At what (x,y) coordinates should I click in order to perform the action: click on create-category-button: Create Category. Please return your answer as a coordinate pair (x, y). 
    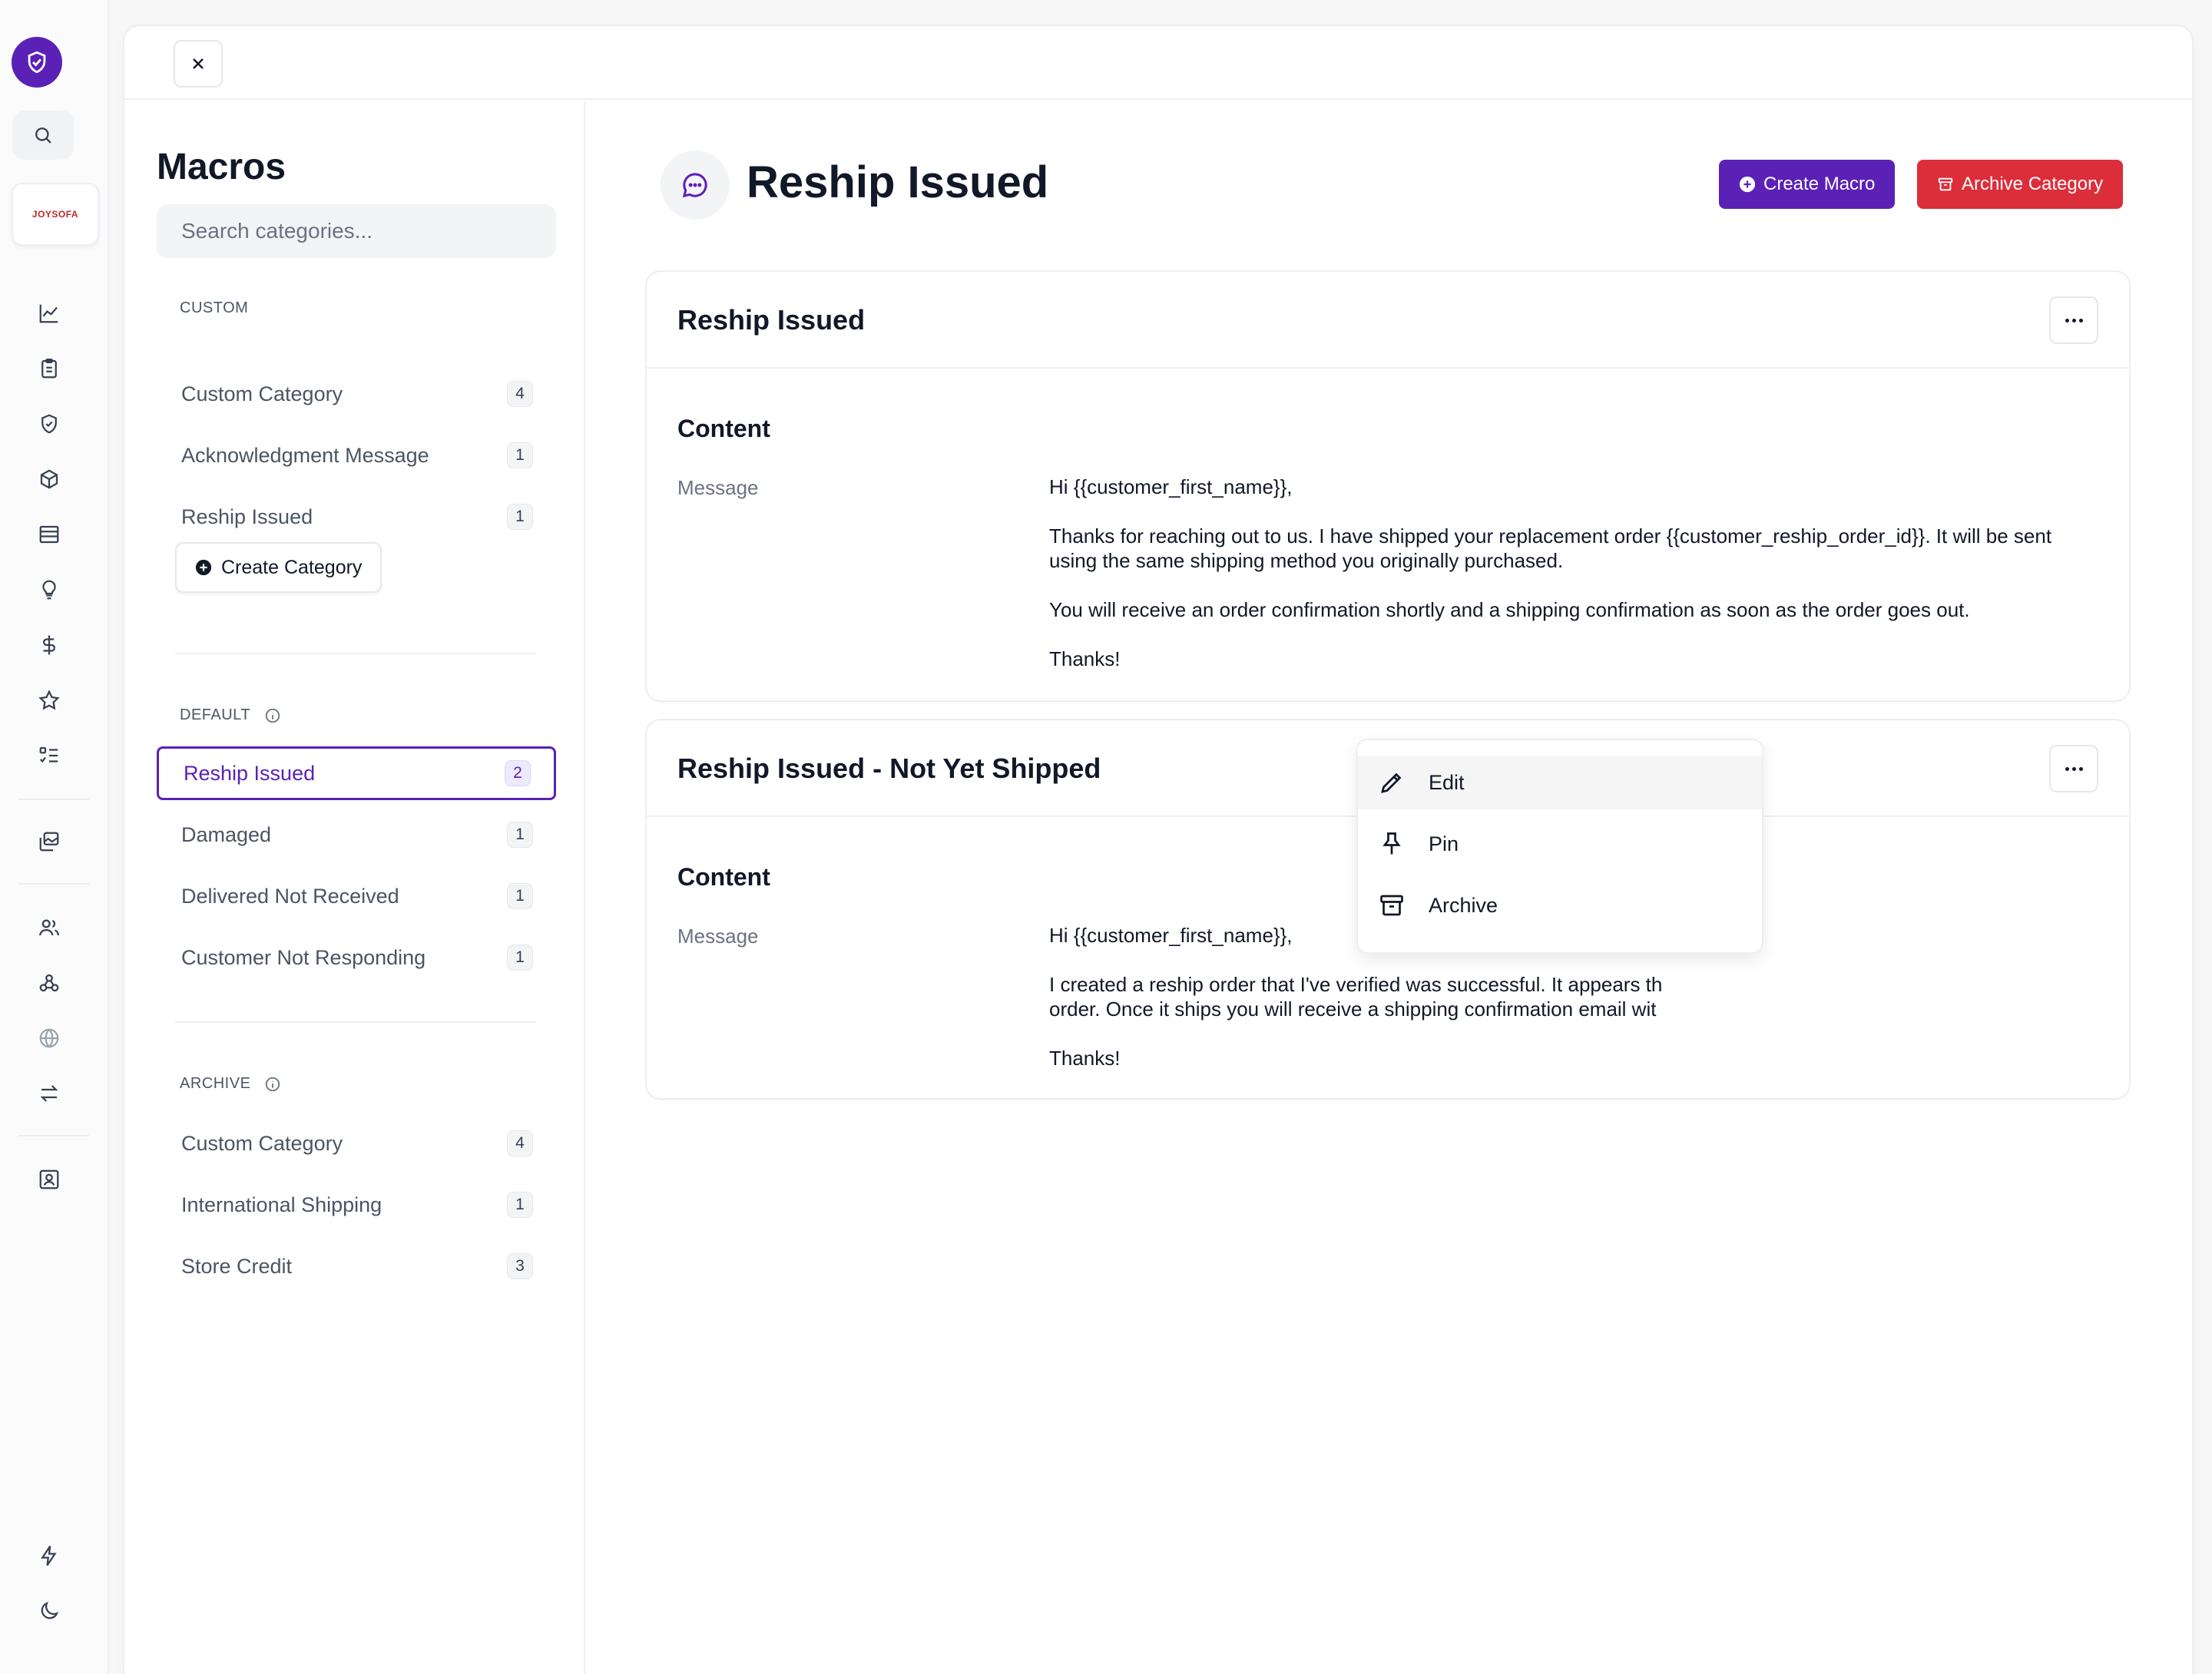
    Looking at the image, I should click on (278, 567).